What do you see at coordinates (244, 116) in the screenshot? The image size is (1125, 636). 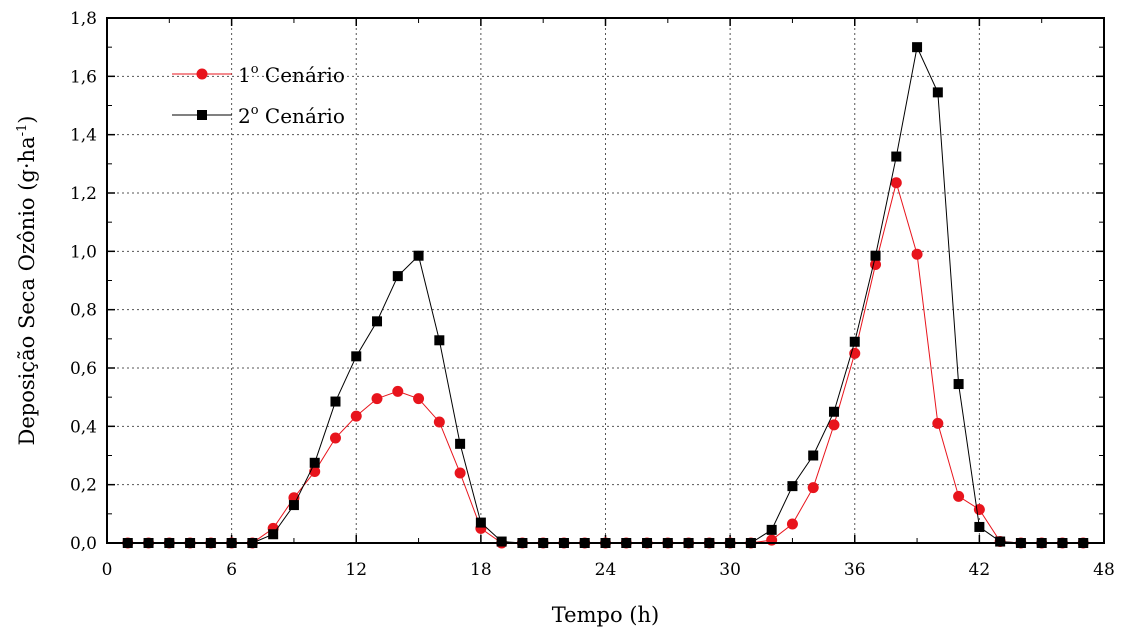 I see `legend-label-2-number: 2` at bounding box center [244, 116].